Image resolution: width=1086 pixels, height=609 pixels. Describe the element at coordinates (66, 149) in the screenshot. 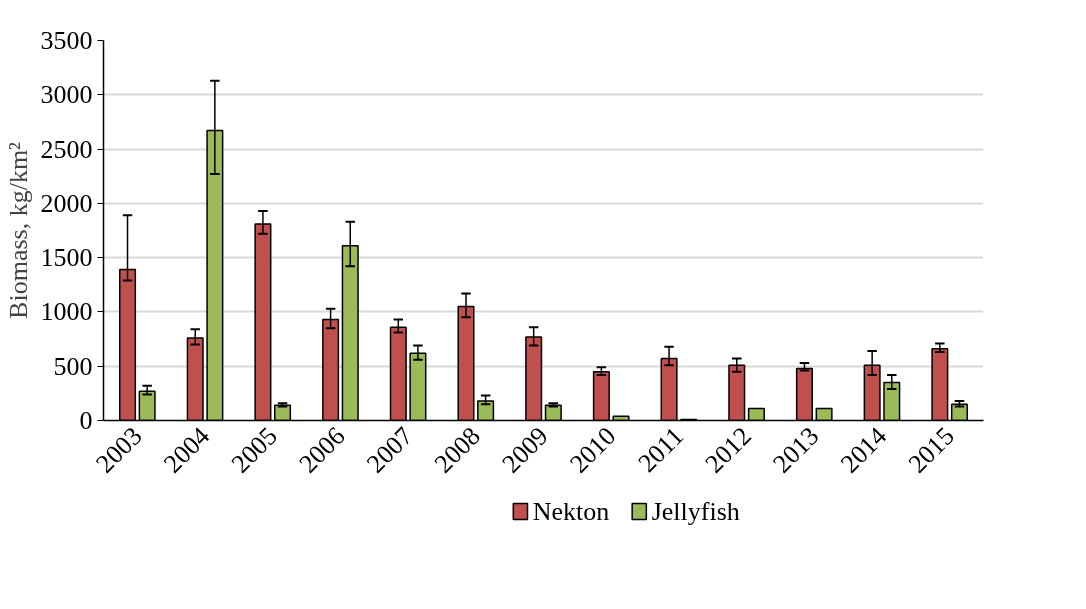

I see `y-tick-label: 2500` at that location.